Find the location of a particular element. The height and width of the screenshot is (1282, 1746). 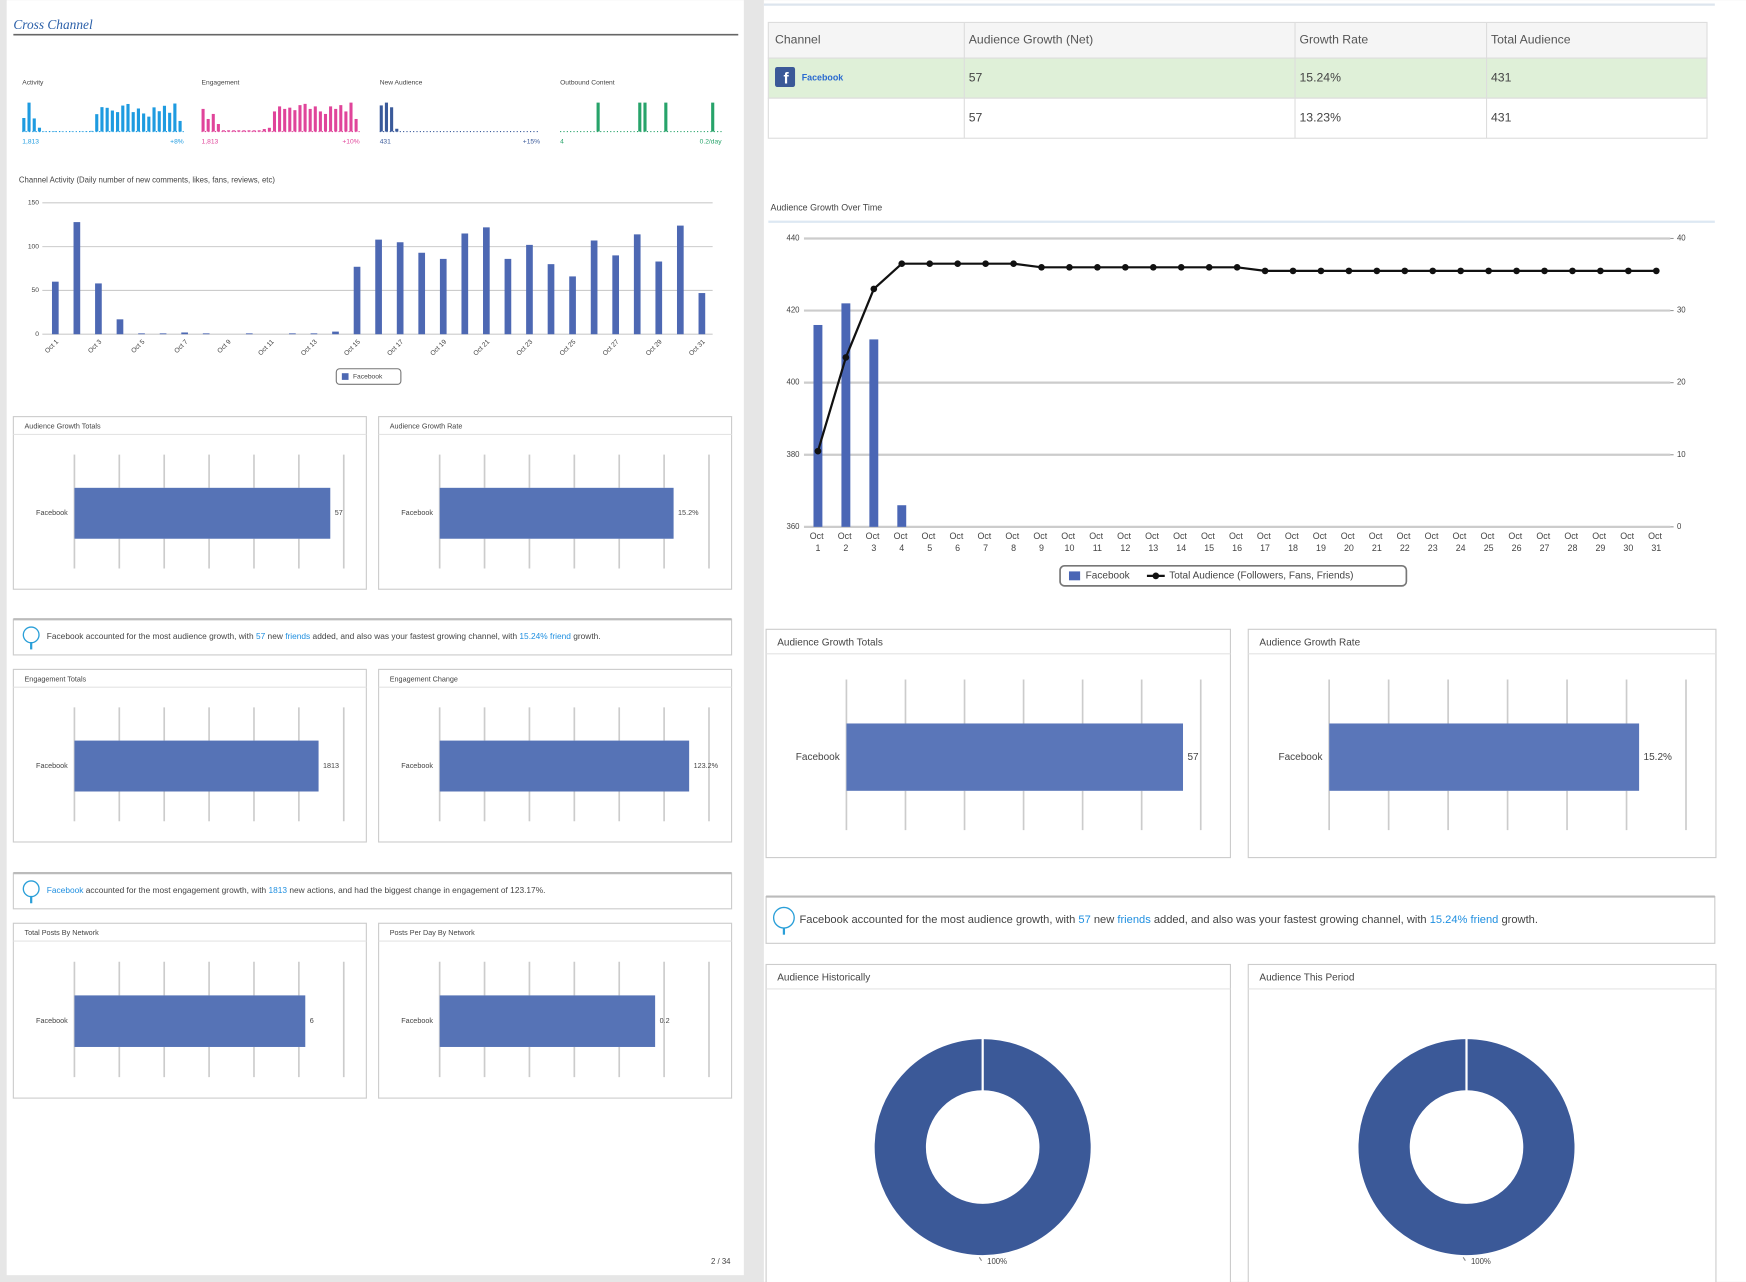

table-header: Total Audience is located at coordinates (1531, 39).